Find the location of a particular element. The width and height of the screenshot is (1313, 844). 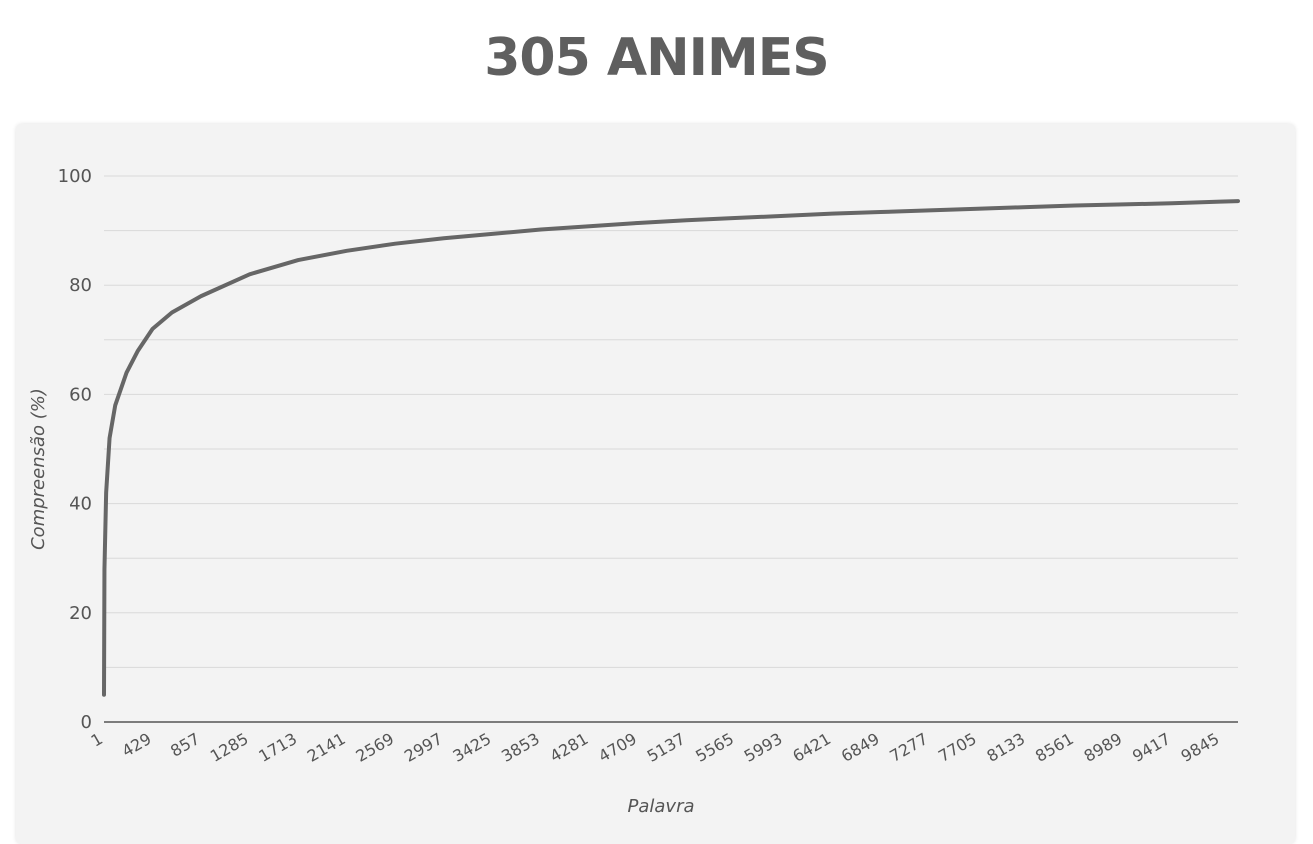

x-tick-label: 4281 is located at coordinates (569, 747).